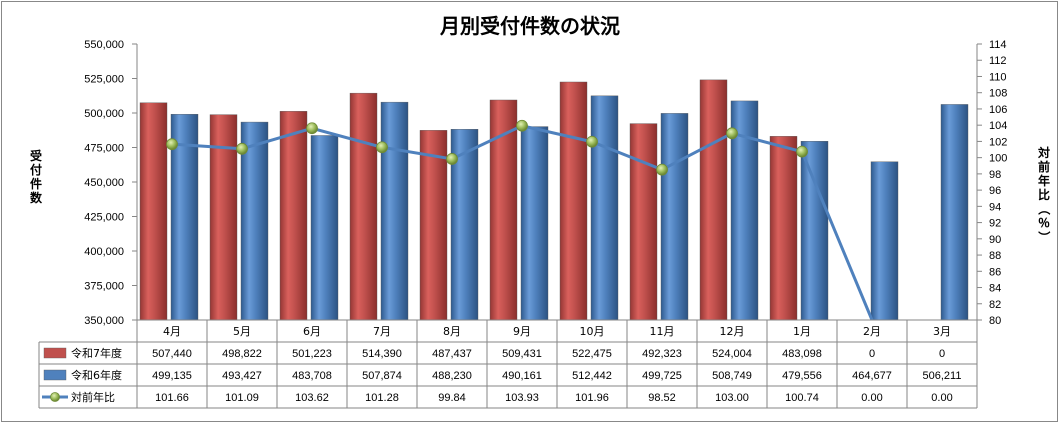  What do you see at coordinates (93, 397) in the screenshot?
I see `legend-label: 対前年比` at bounding box center [93, 397].